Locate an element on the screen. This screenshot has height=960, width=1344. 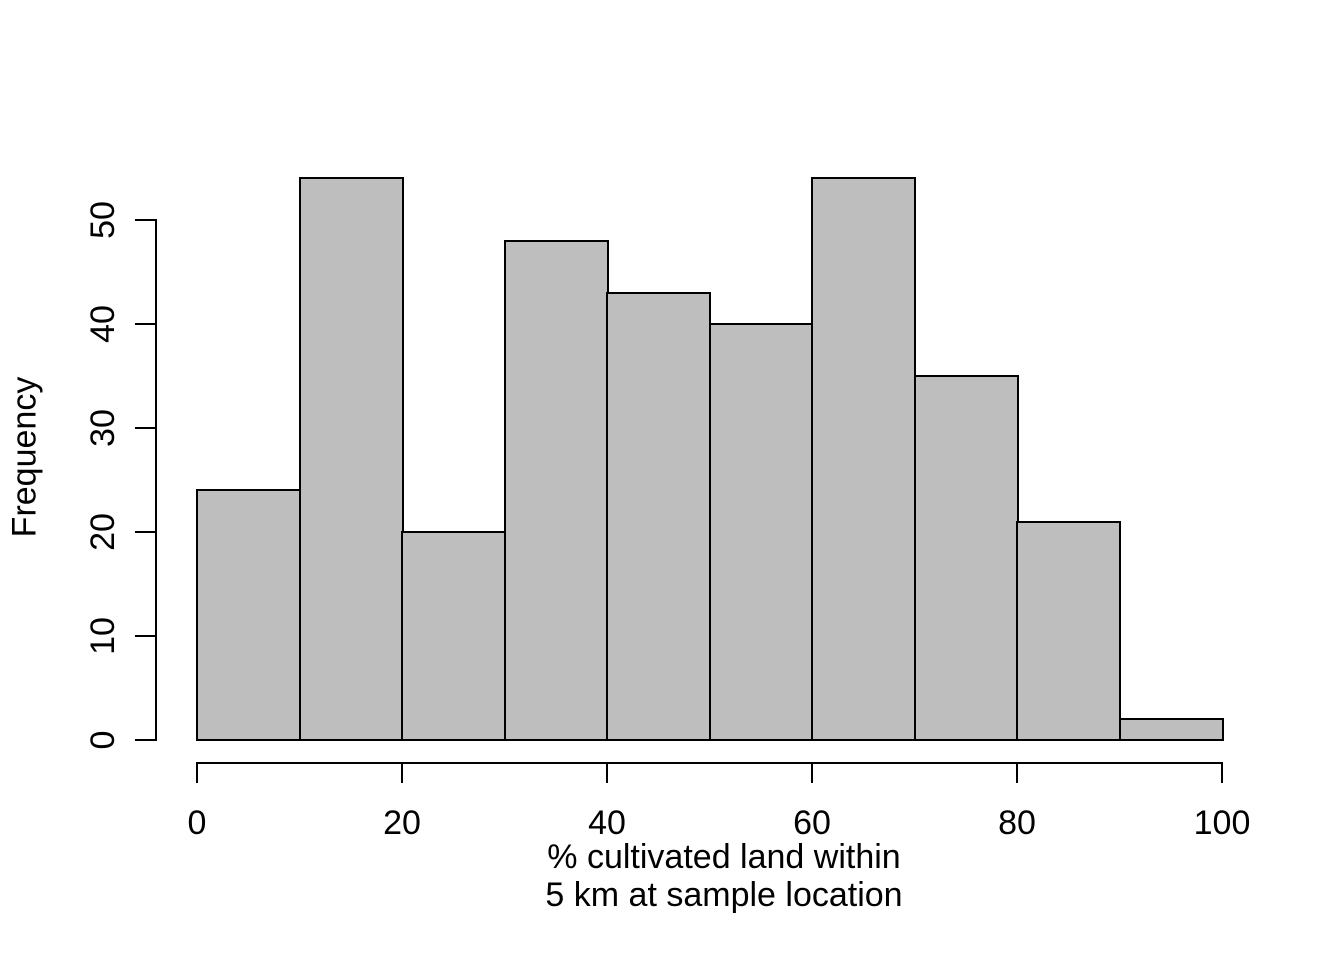
x-tick-label: 20 is located at coordinates (402, 823).